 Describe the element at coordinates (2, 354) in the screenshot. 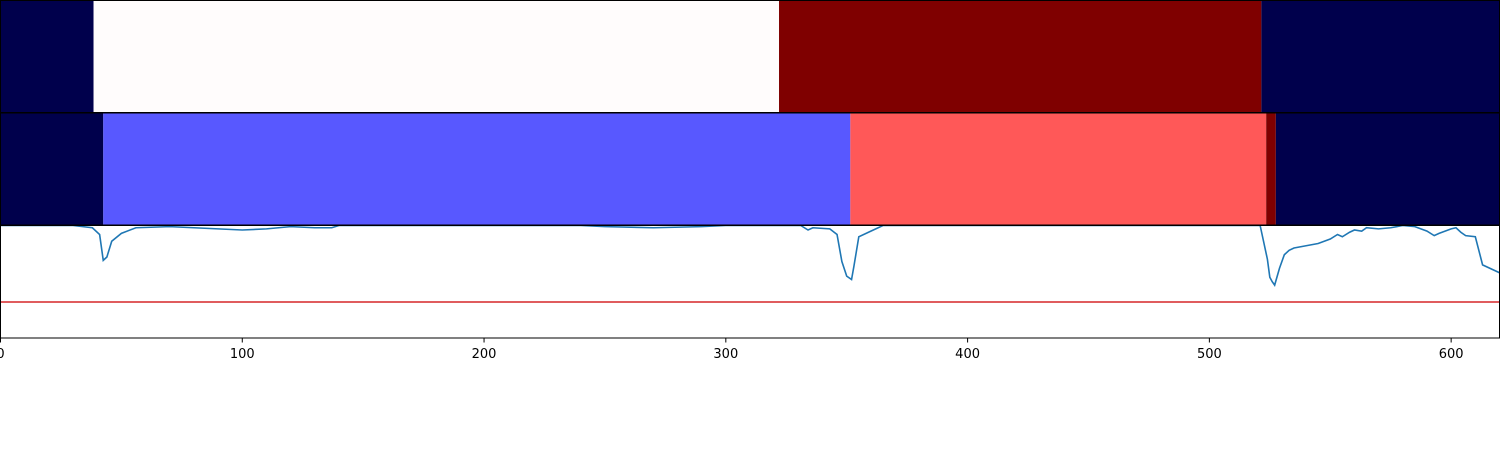

I see `x-tick-label-0: 0` at that location.